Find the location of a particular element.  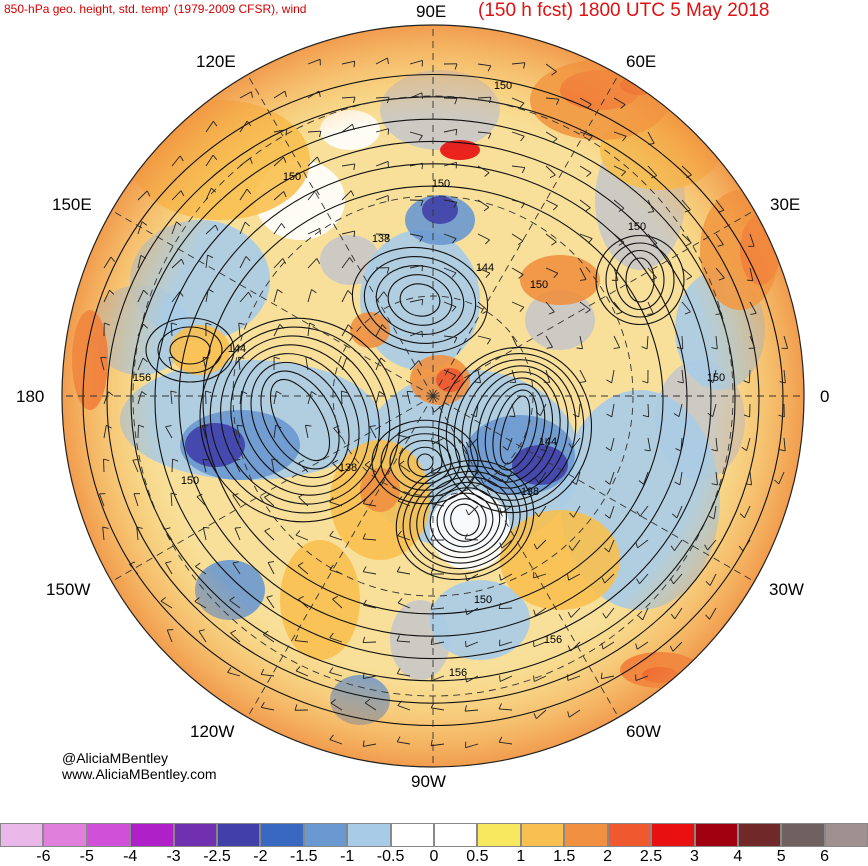

colorbar-tick-label: 2 is located at coordinates (607, 857).